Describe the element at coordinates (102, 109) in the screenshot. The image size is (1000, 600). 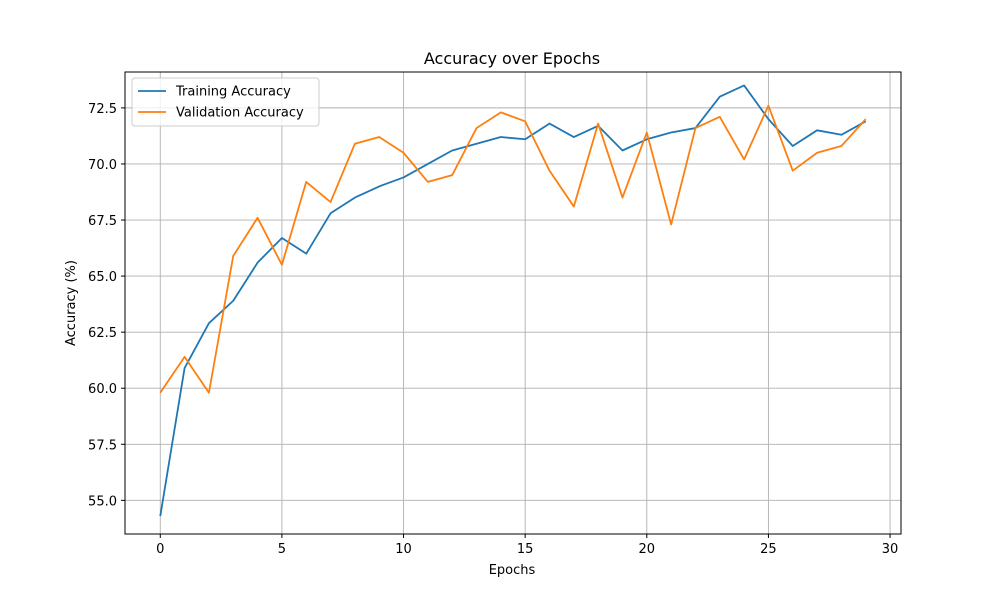
I see `y-tick-label: 72.5` at that location.